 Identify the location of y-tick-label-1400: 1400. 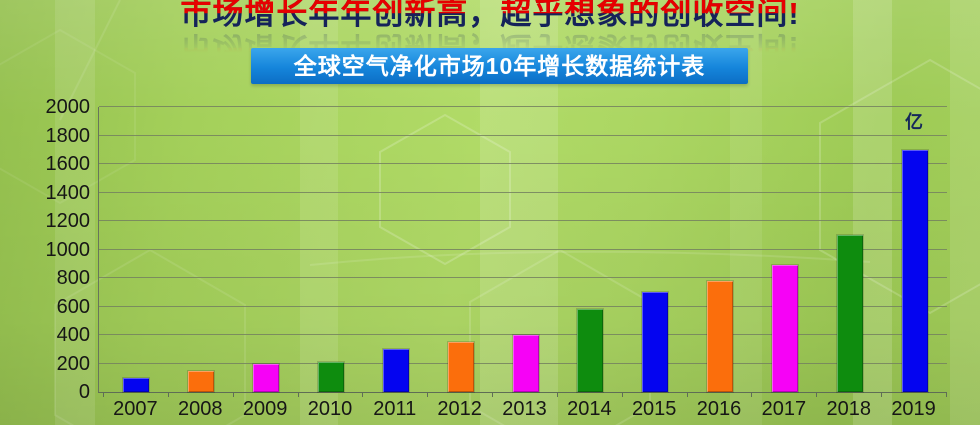
(68, 192).